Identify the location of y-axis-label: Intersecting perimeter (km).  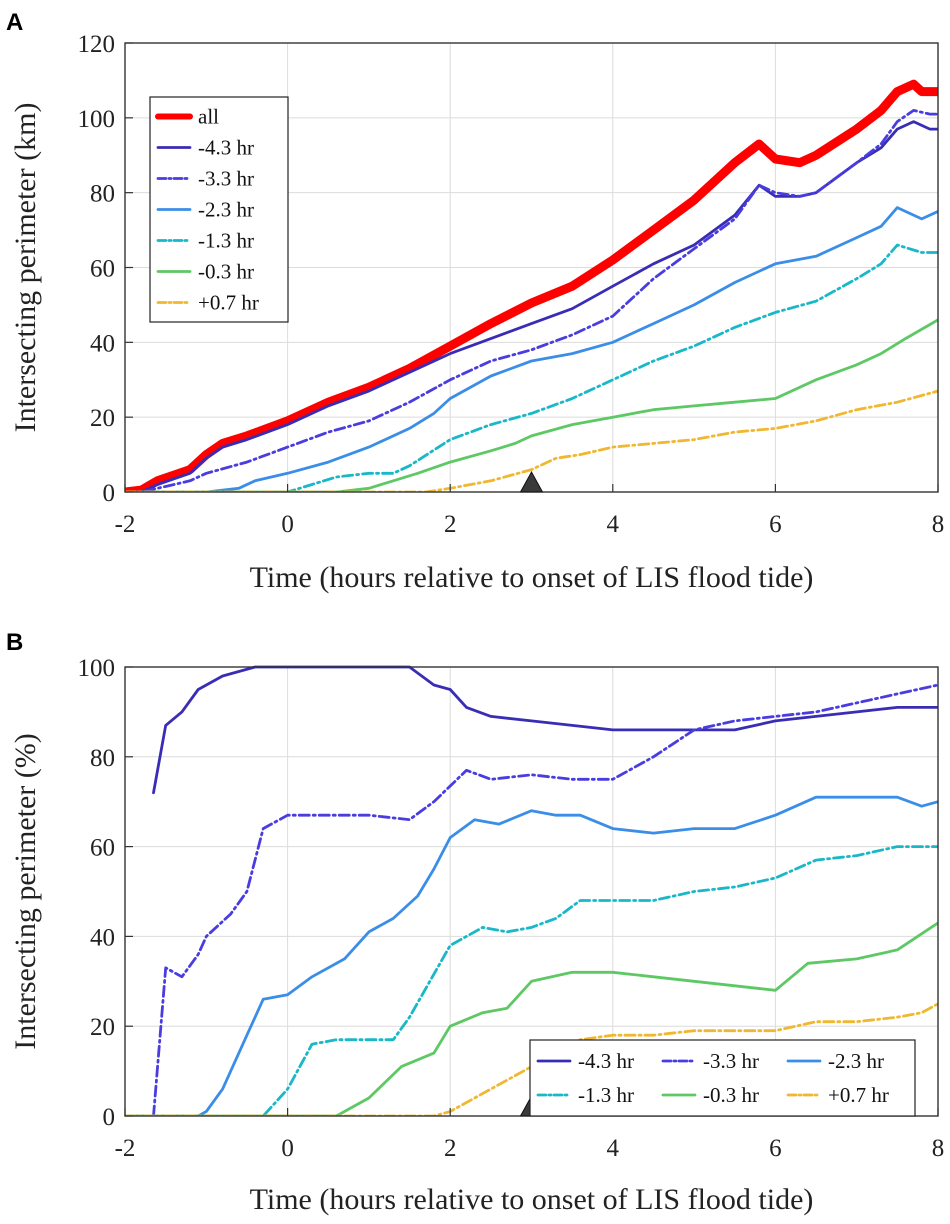
(25, 268).